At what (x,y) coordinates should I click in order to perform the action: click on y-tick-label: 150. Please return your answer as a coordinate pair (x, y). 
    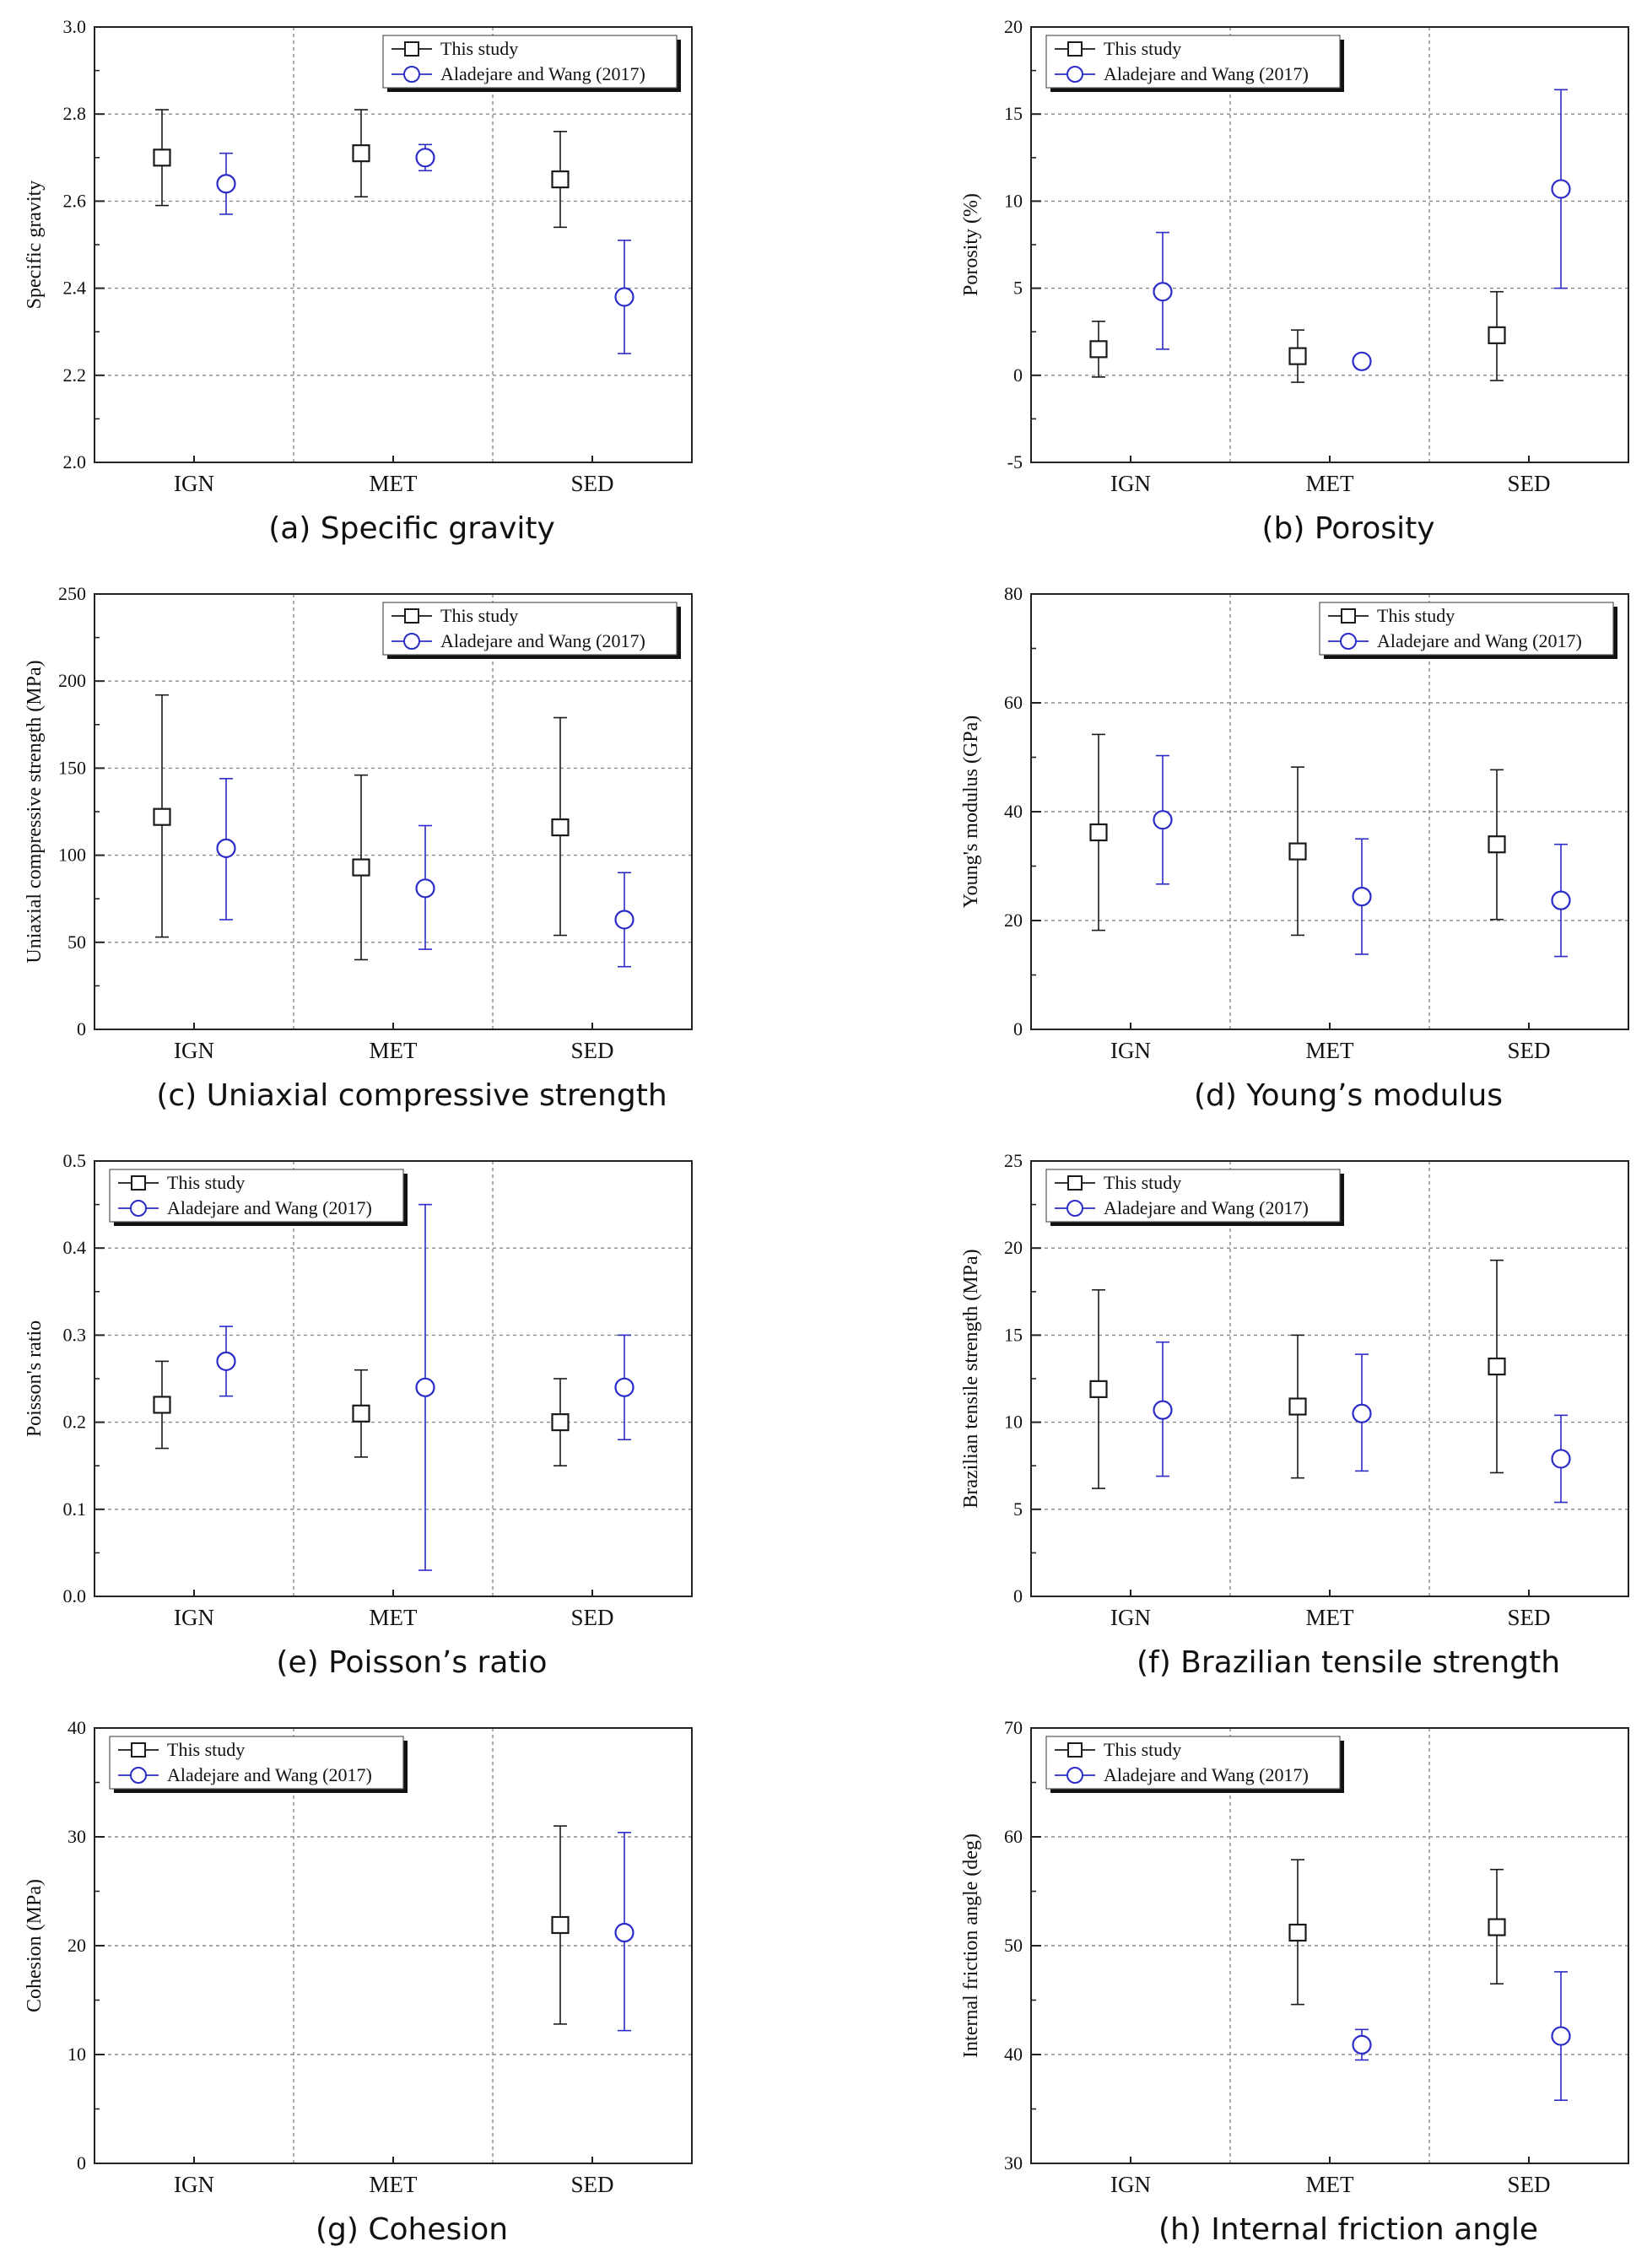
    Looking at the image, I should click on (72, 767).